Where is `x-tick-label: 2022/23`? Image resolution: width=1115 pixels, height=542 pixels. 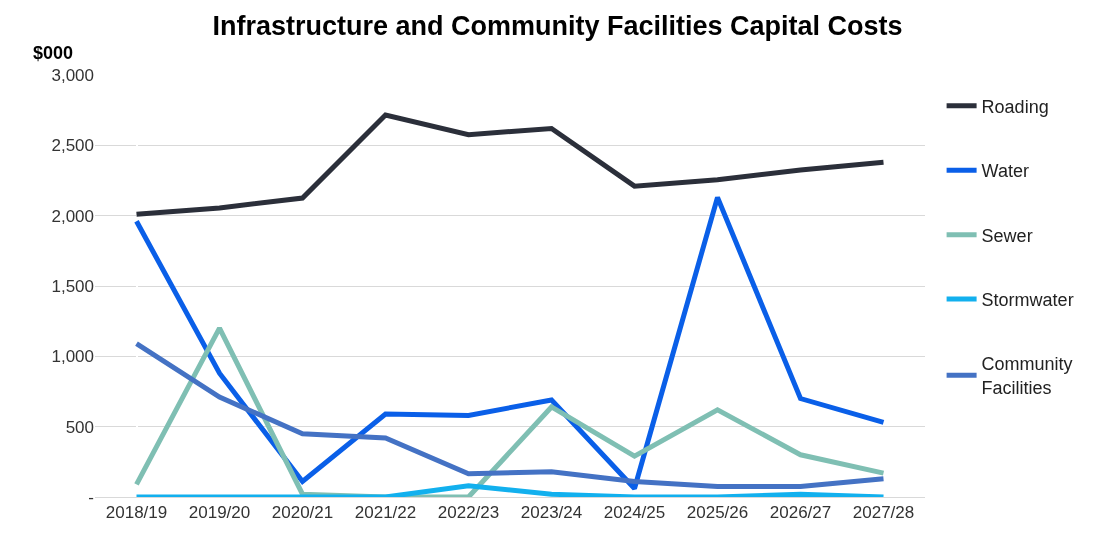
x-tick-label: 2022/23 is located at coordinates (468, 513).